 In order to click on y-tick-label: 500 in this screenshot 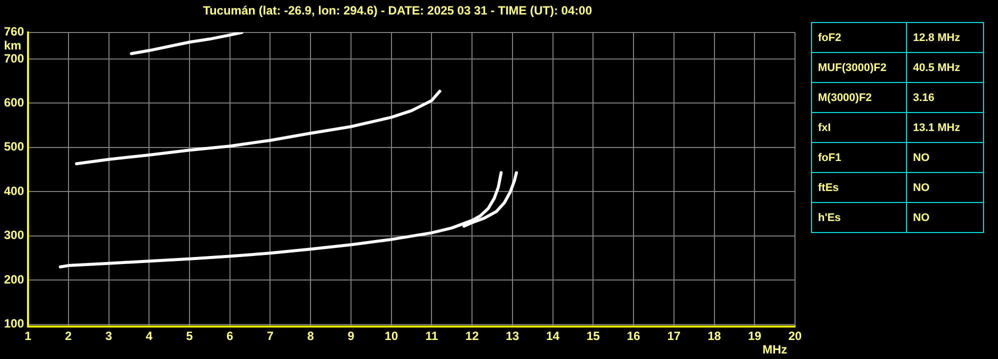, I will do `click(14, 147)`.